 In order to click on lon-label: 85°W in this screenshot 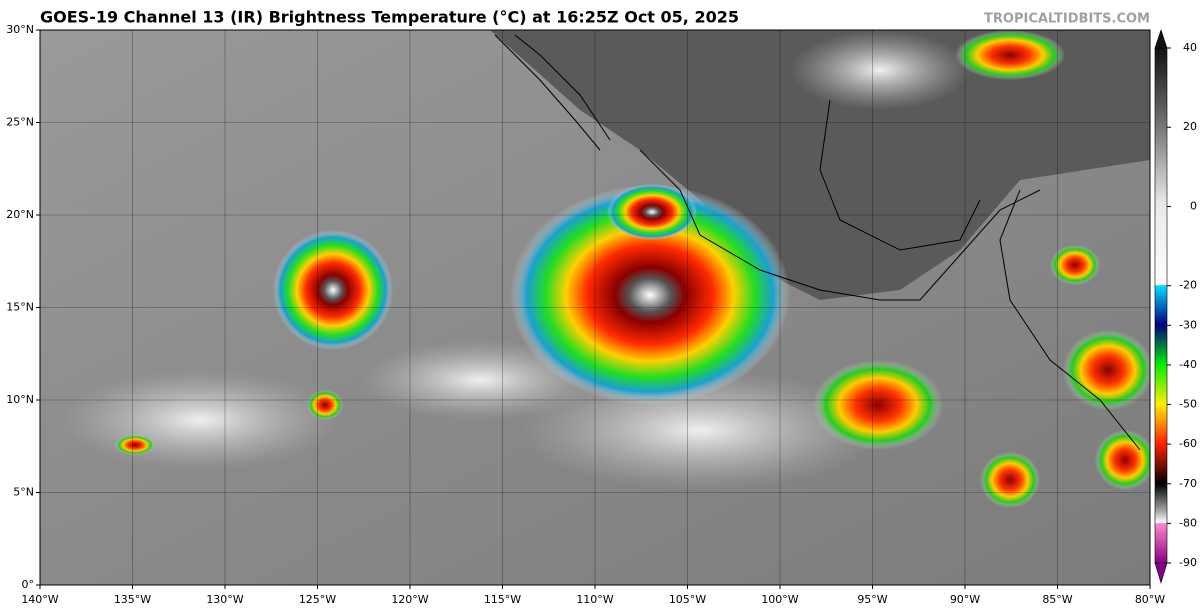, I will do `click(1057, 599)`.